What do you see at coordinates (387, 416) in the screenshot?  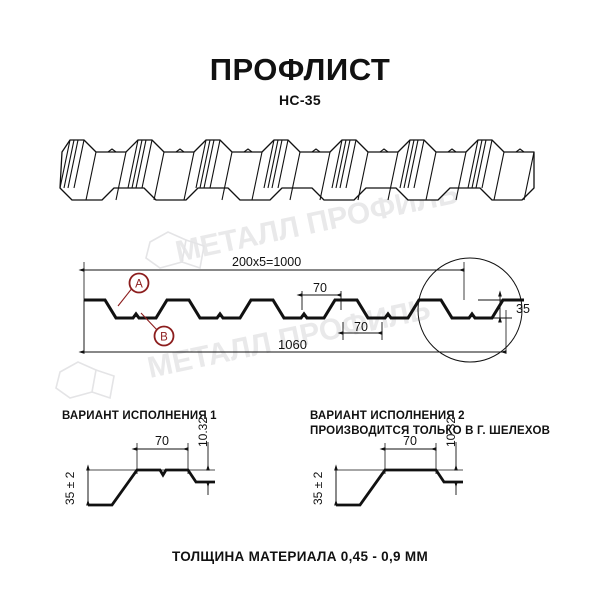 I see `variant-2-title: ВАРИАНТ ИСПОЛНЕНИЯ 2` at bounding box center [387, 416].